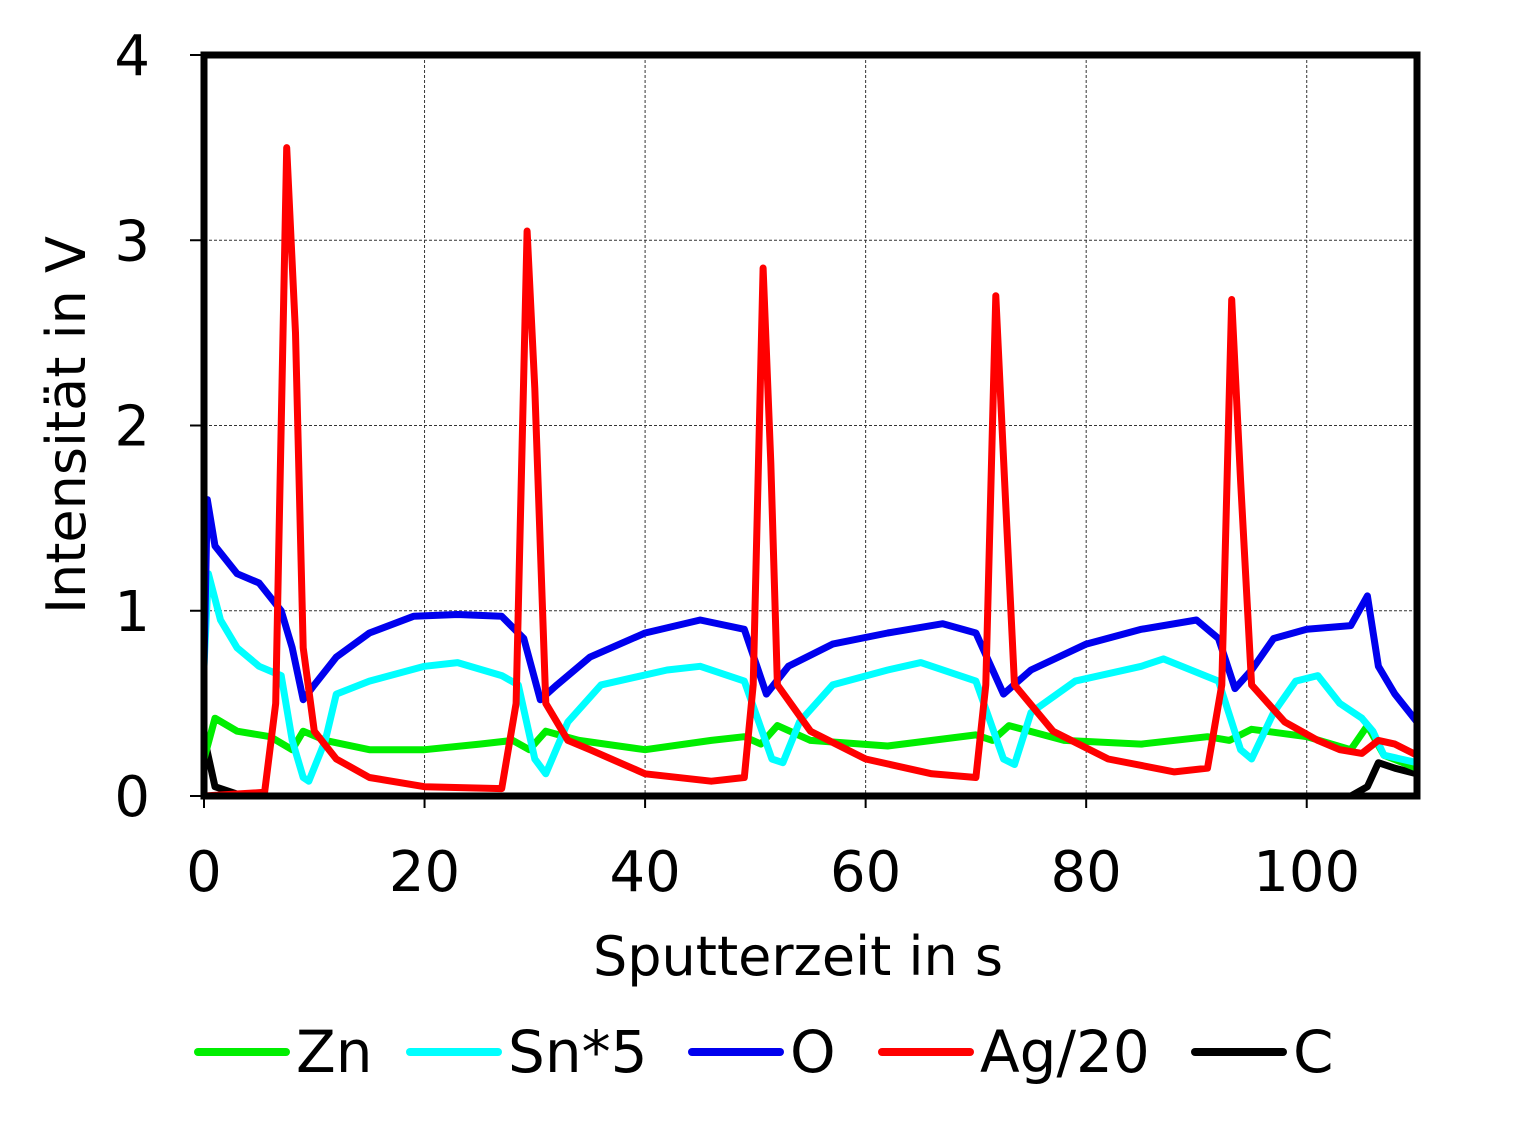  What do you see at coordinates (764, 1052) in the screenshot?
I see `legend: Zn Sn*5 O Ag/20 C` at bounding box center [764, 1052].